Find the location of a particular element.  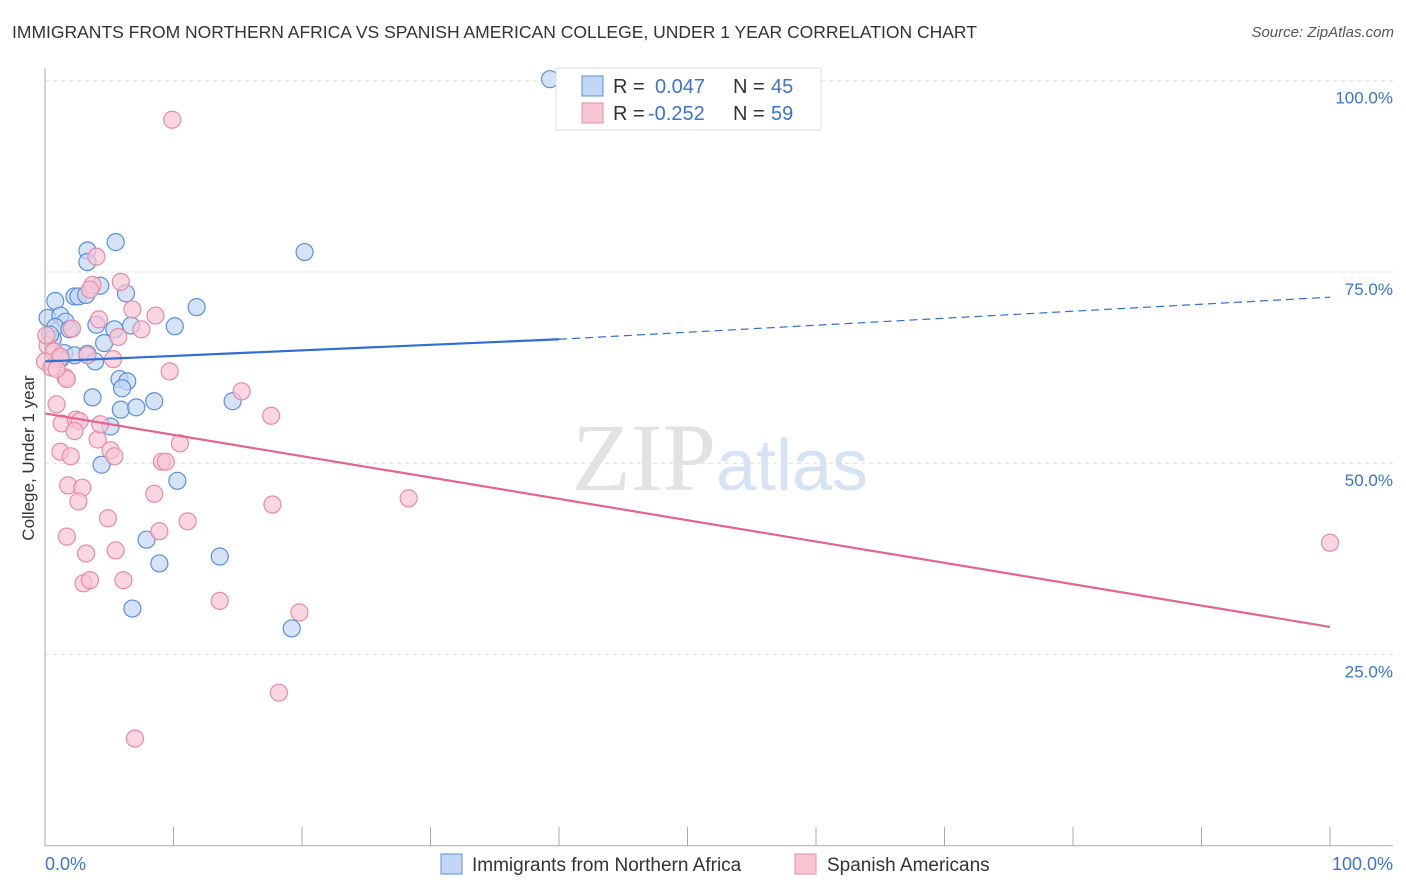

x-tick-label: 100.0% is located at coordinates (1362, 864).